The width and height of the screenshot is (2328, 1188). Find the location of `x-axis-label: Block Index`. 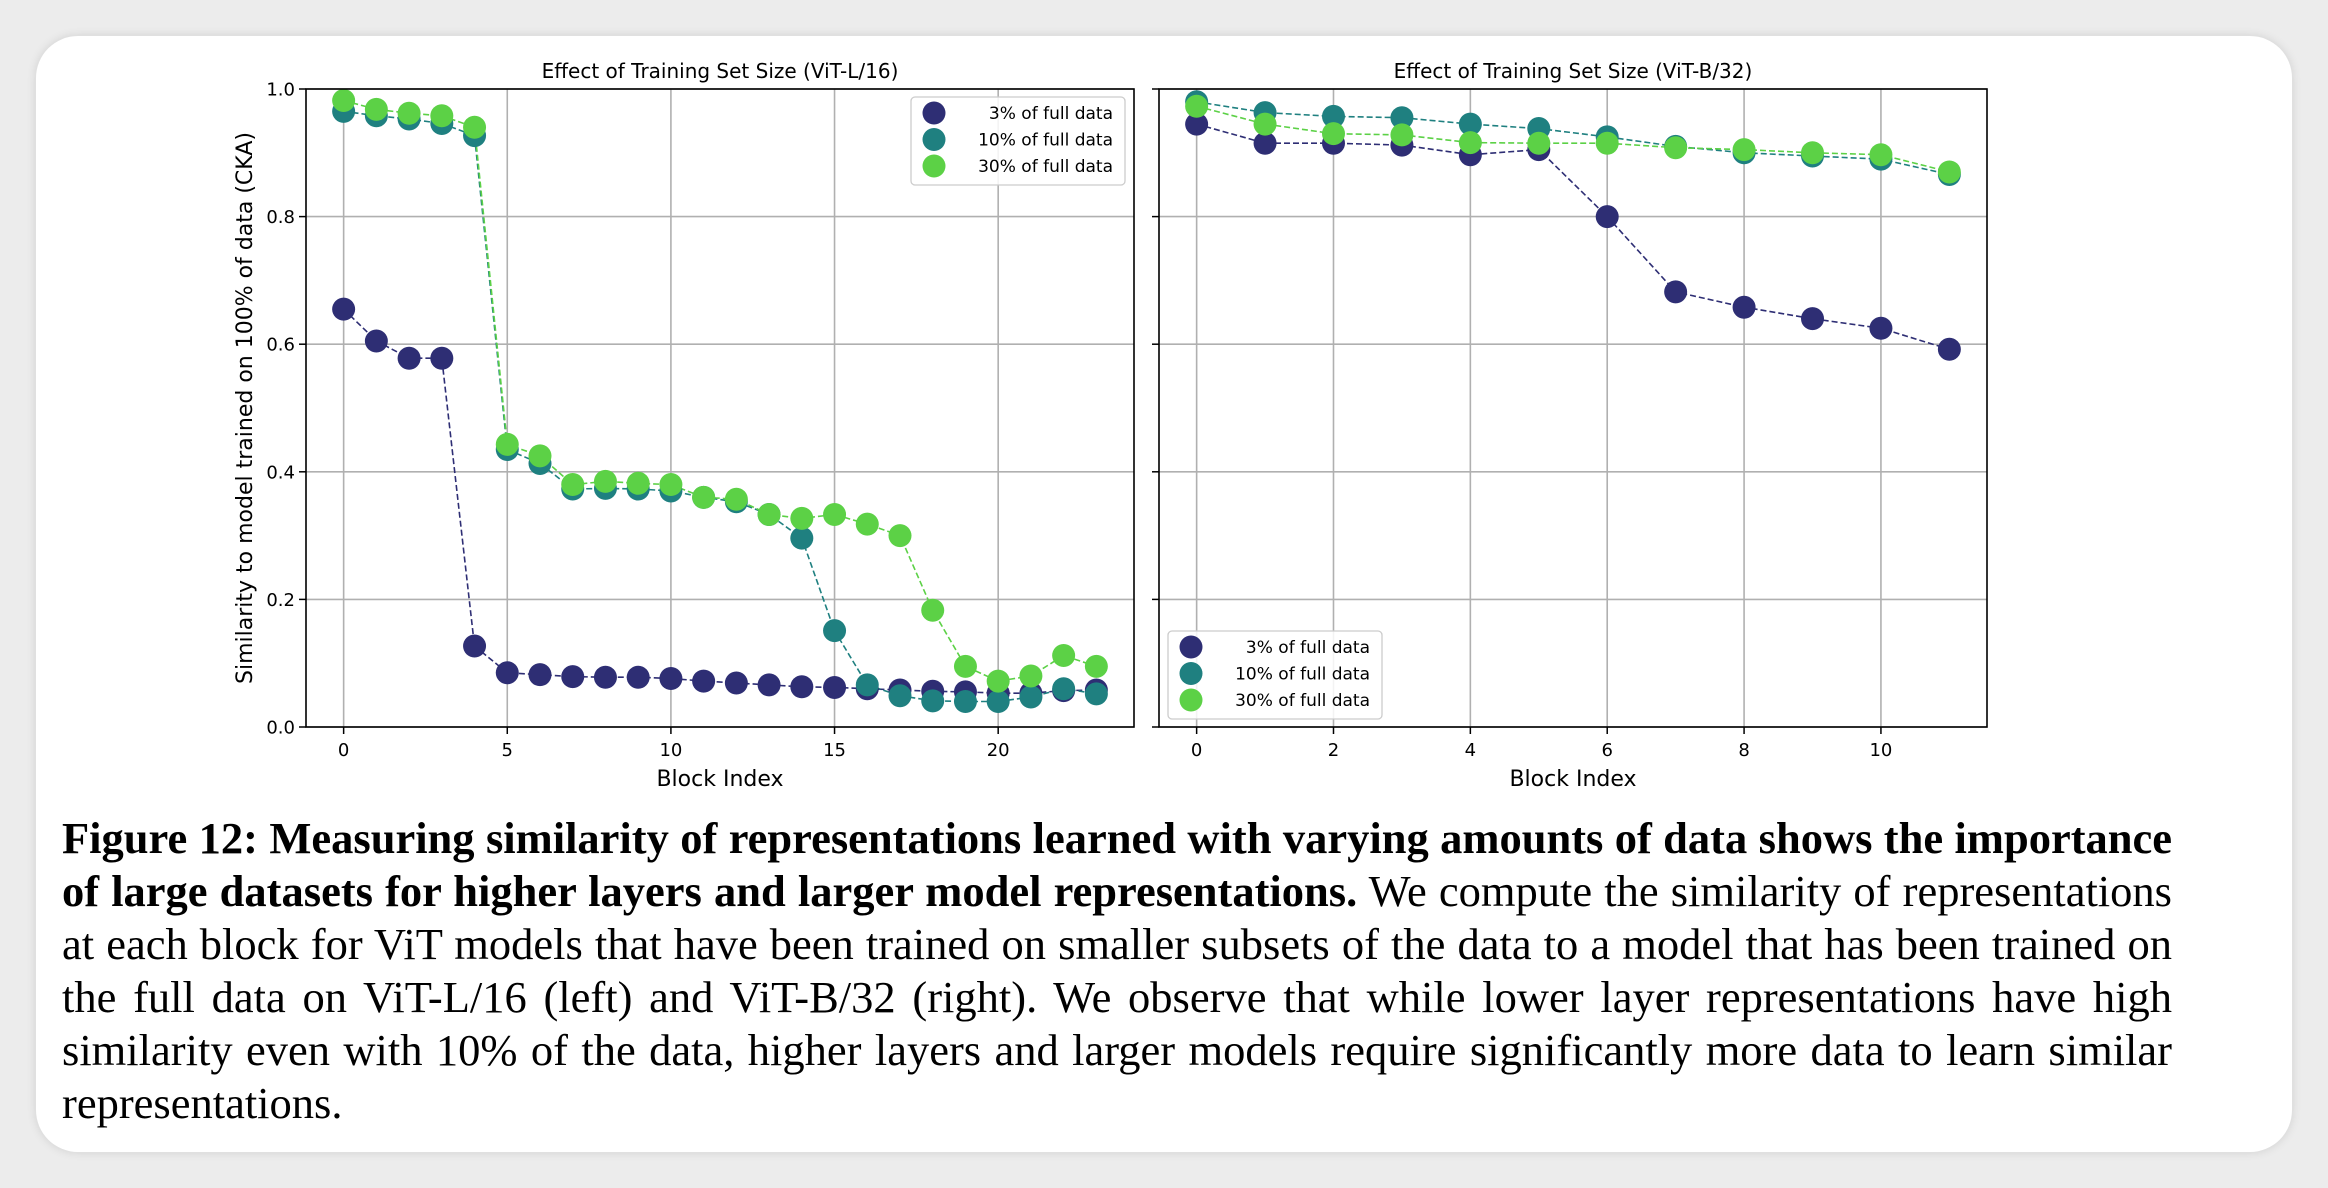

x-axis-label: Block Index is located at coordinates (1572, 779).